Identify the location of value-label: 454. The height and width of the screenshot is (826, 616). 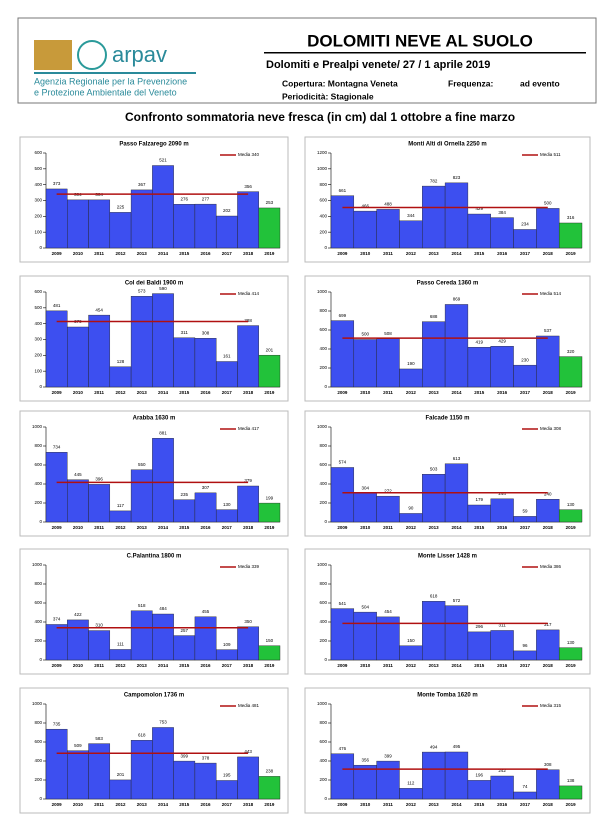
(99, 309).